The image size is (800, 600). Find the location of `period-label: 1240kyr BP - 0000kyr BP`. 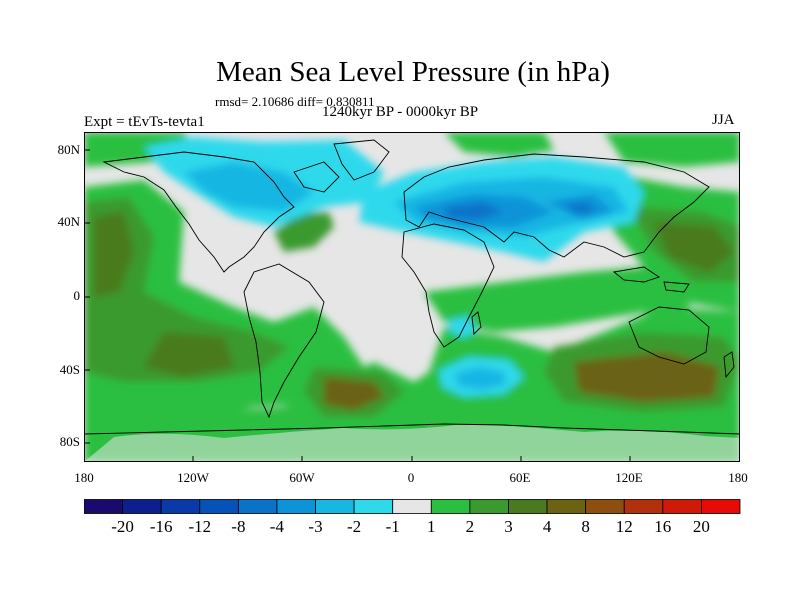

period-label: 1240kyr BP - 0000kyr BP is located at coordinates (400, 112).